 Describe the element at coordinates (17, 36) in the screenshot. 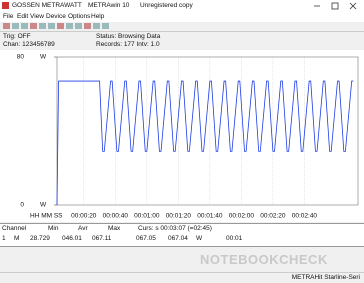

I see `trig-info: Trig: OFF` at that location.